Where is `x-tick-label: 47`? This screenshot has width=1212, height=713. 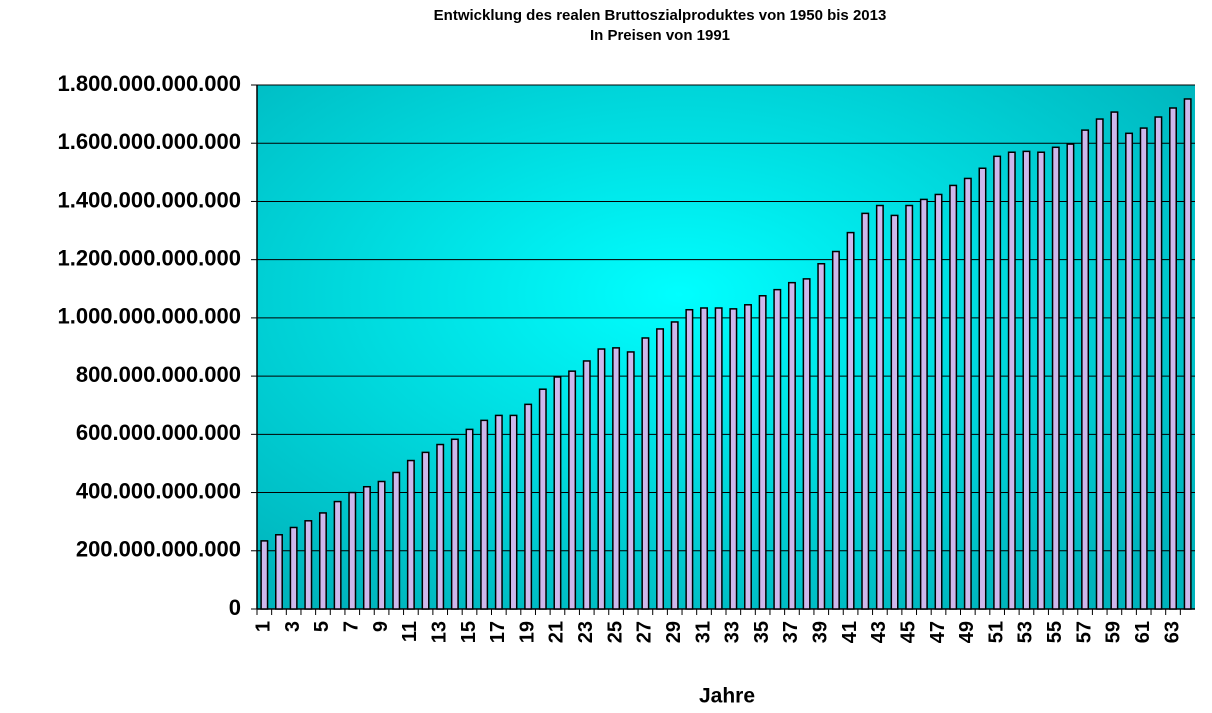 x-tick-label: 47 is located at coordinates (938, 632).